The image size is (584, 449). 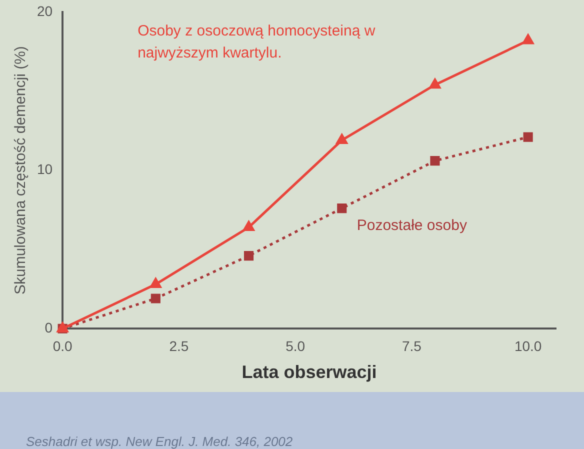 I want to click on x-tick-label: 0.0, so click(x=62, y=346).